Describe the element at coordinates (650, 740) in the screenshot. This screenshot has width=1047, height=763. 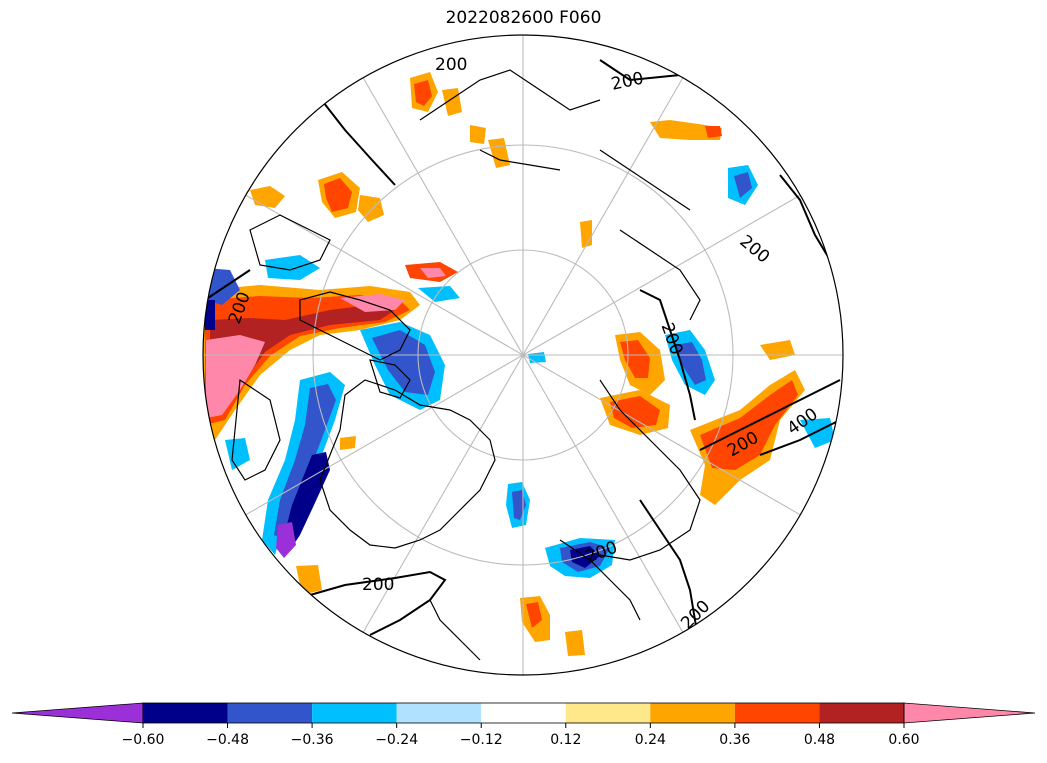
I see `colorbar-tick-label: 0.24` at that location.